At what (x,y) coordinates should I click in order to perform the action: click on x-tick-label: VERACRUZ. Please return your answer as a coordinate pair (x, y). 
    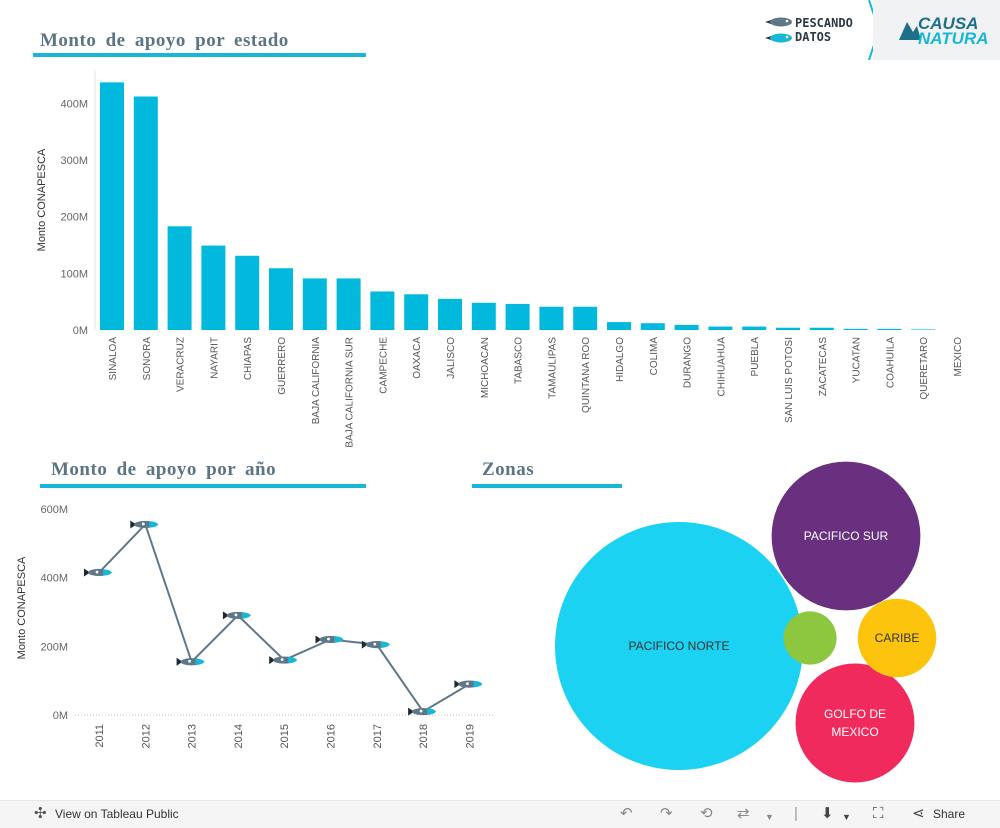
    Looking at the image, I should click on (181, 364).